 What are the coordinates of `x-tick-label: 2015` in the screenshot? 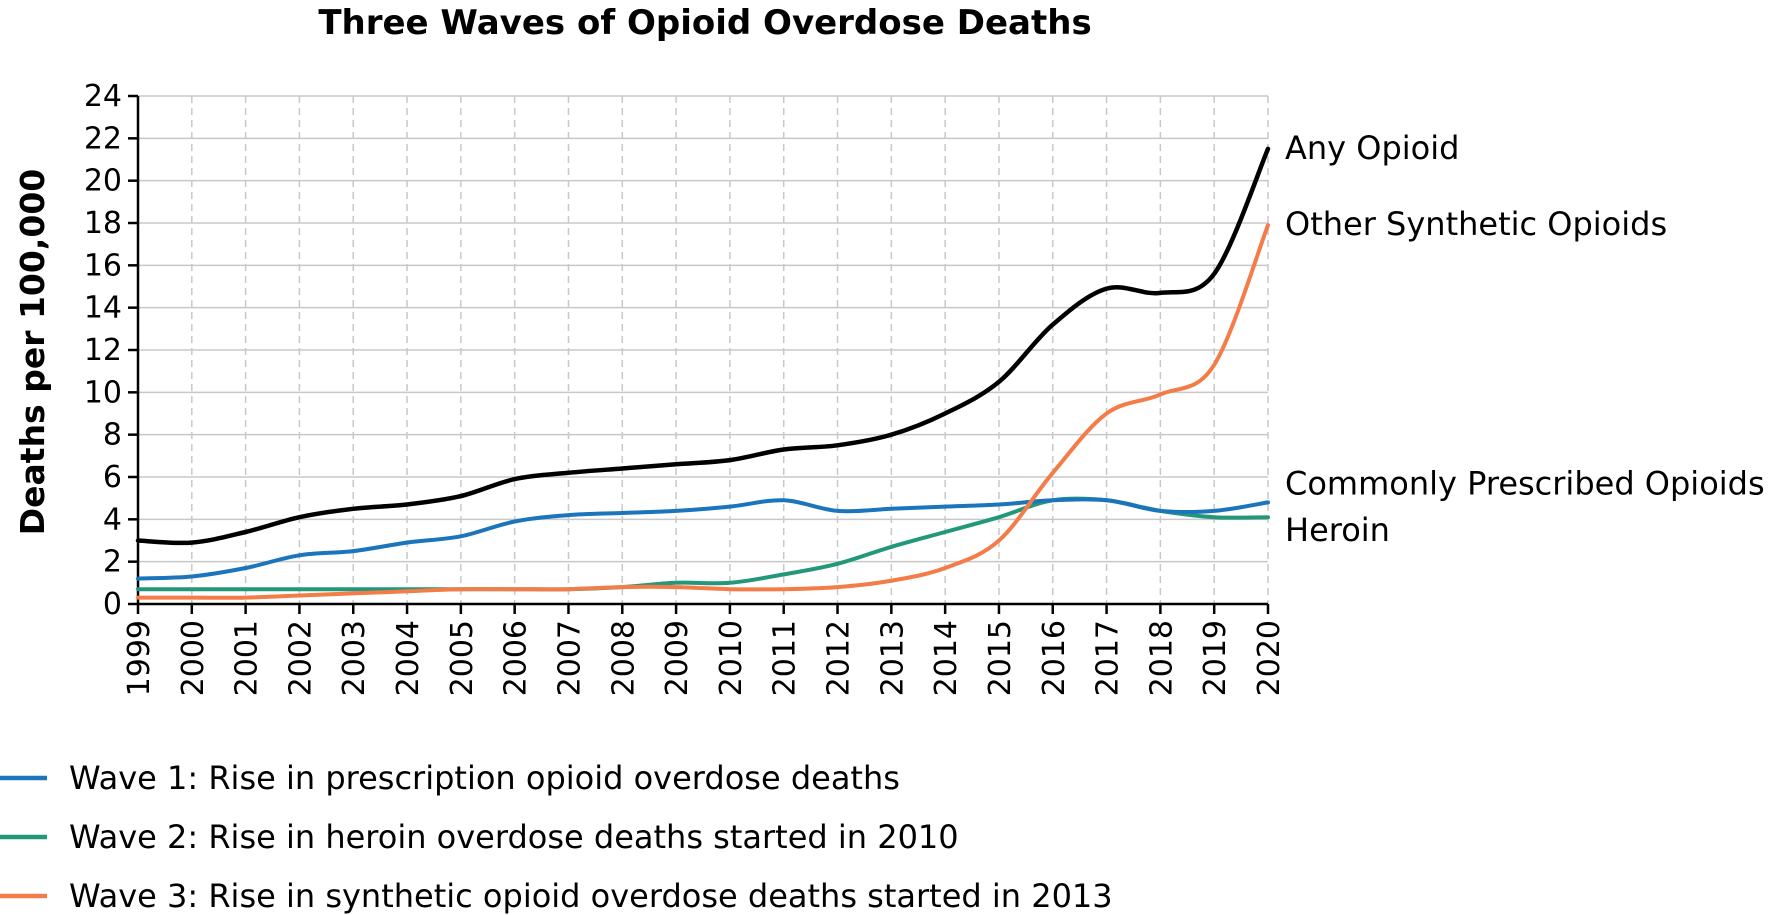 It's located at (1000, 658).